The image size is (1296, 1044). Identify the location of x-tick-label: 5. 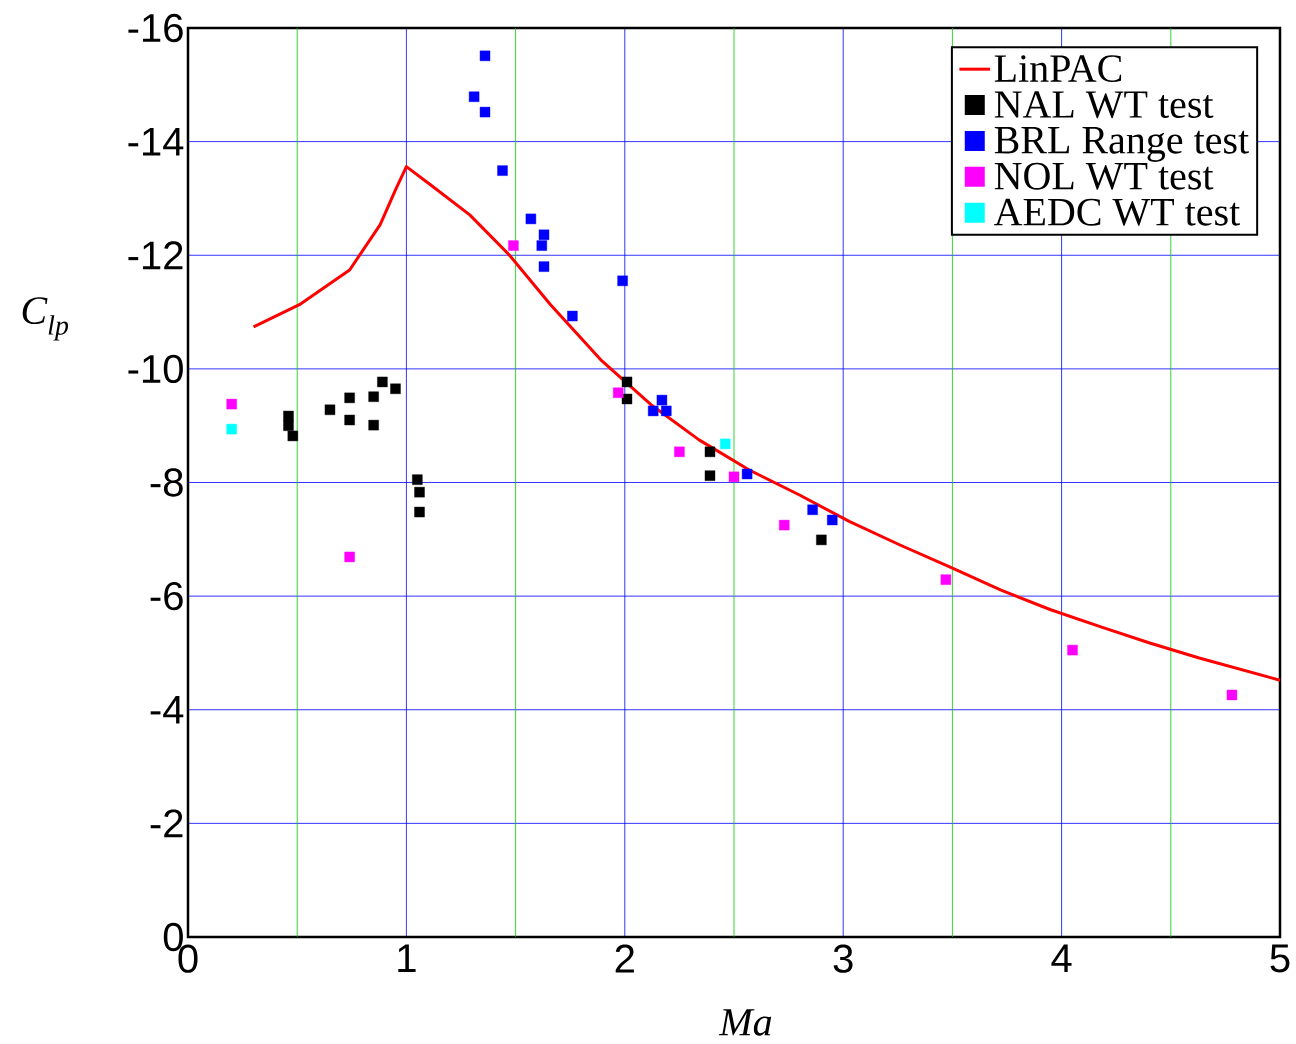
(1280, 958).